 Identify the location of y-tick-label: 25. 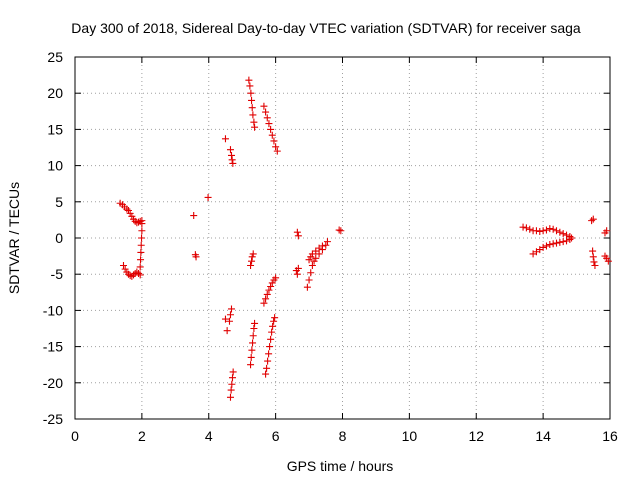
(55, 57).